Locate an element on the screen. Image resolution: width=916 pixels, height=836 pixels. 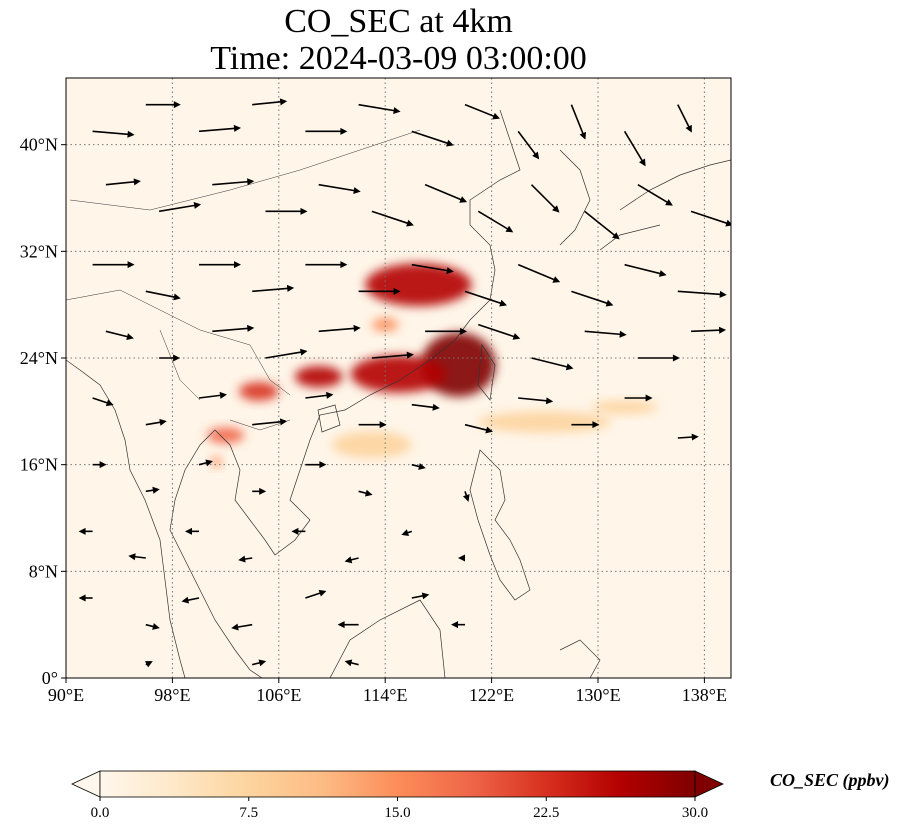
coastline-korea-japan is located at coordinates (645, 200).